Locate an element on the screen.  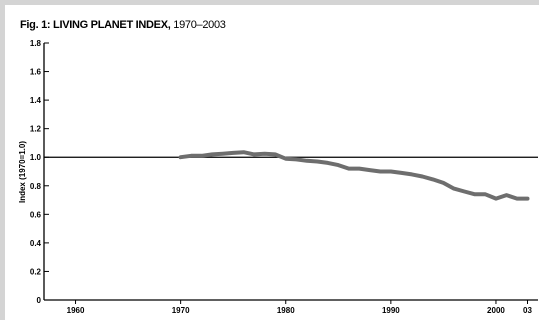
chart-title-range: 1970–2003 is located at coordinates (199, 25).